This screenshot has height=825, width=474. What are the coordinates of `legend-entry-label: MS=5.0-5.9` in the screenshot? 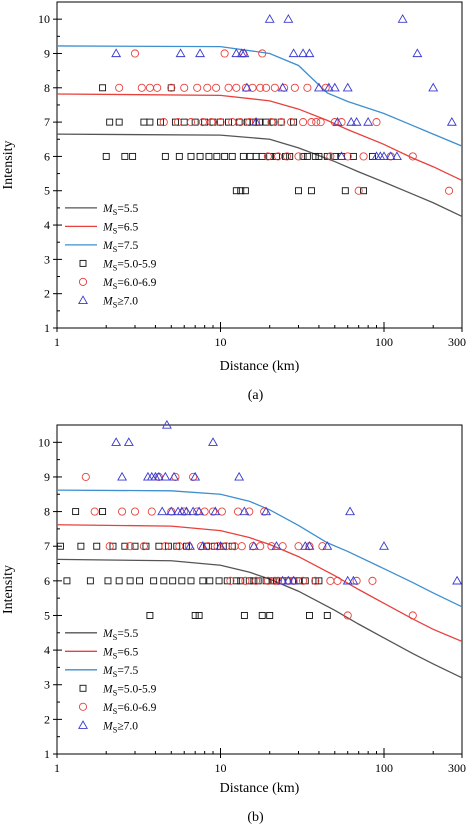 It's located at (129, 690).